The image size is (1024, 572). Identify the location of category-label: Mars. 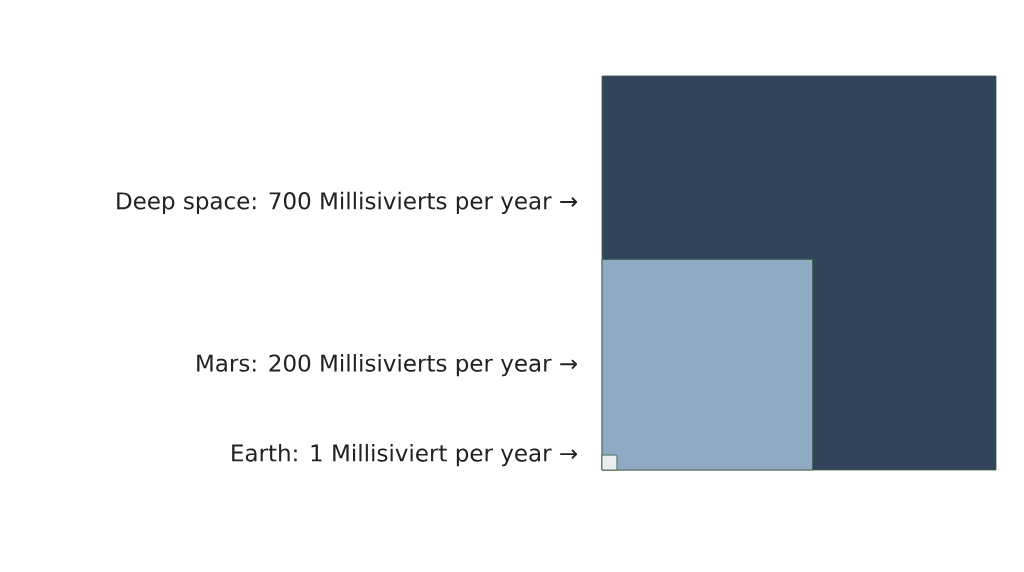
(223, 363).